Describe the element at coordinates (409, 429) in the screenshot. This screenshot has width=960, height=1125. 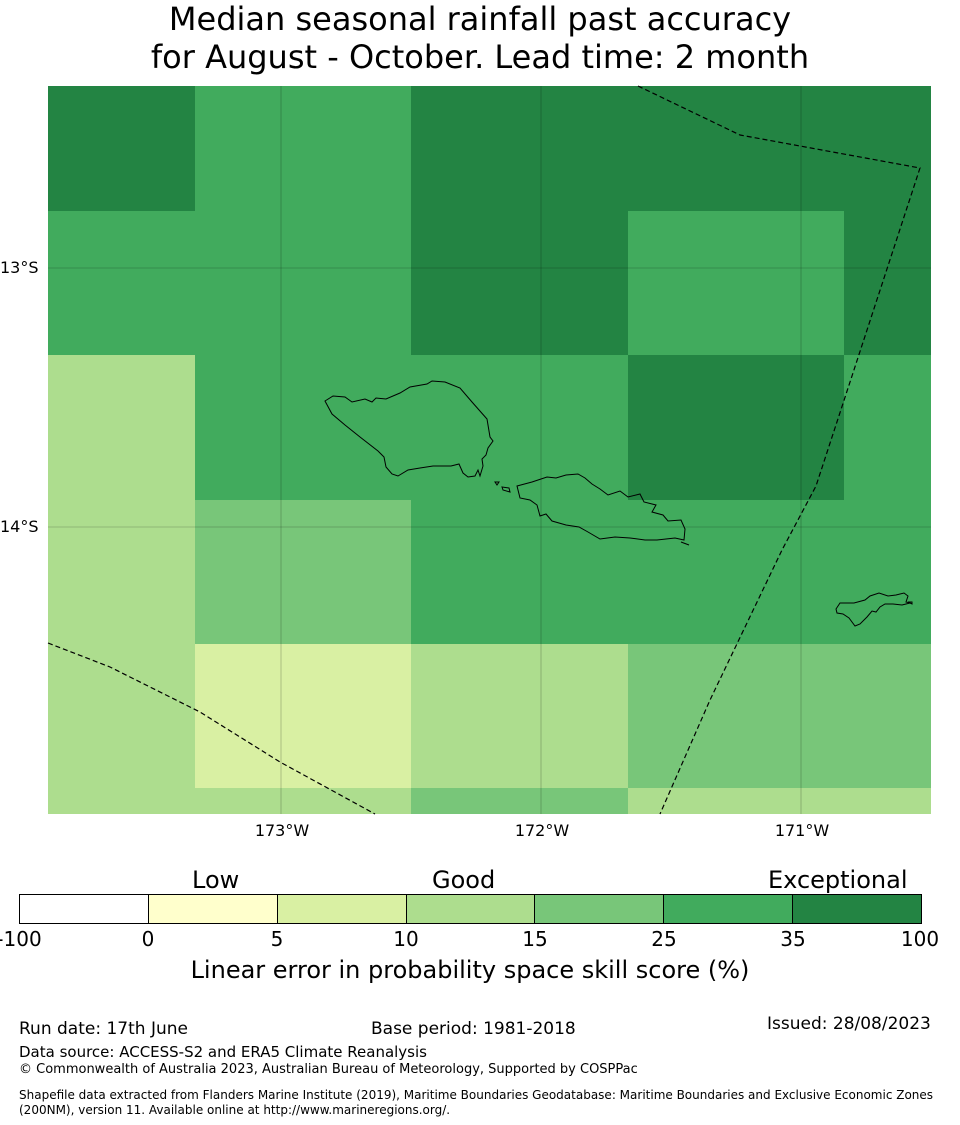
I see `island-savaii` at that location.